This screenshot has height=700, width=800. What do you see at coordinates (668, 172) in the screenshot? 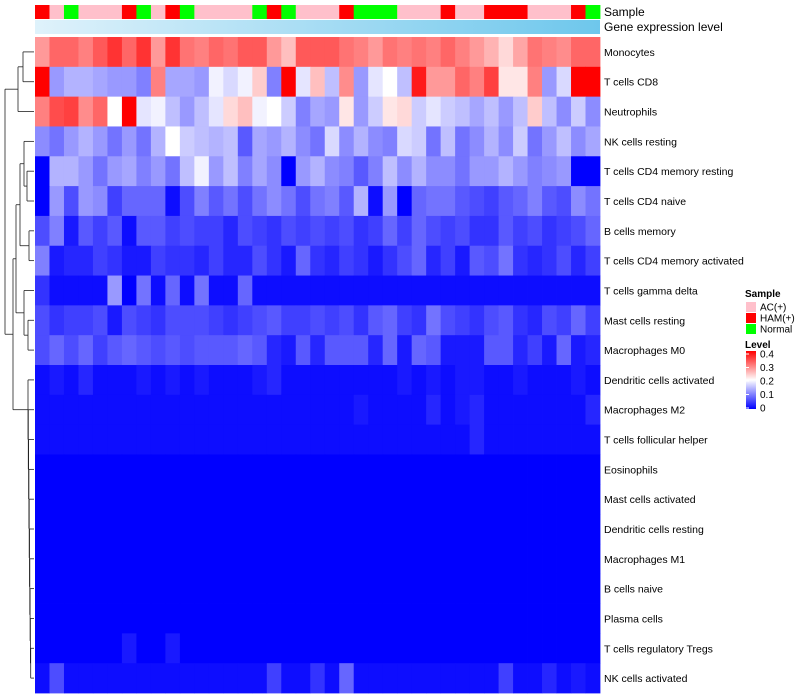
I see `row-label: T cells CD4 memory resting` at bounding box center [668, 172].